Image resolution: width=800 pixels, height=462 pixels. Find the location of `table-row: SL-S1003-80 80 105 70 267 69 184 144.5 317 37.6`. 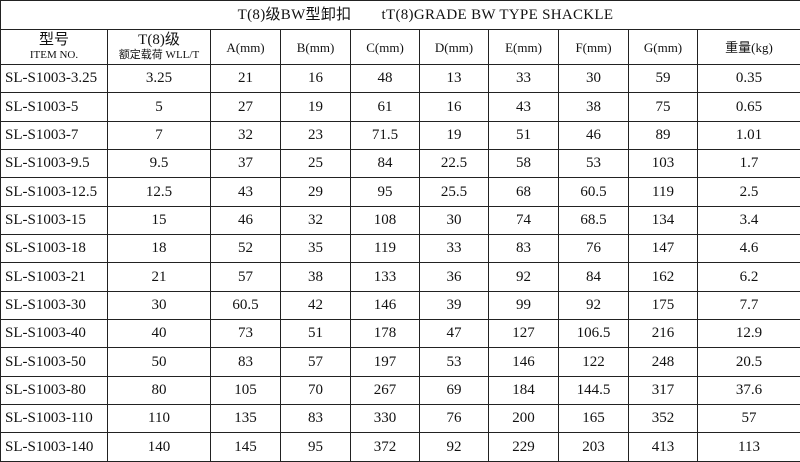

table-row: SL-S1003-80 80 105 70 267 69 184 144.5 317 37.6 is located at coordinates (400, 390).